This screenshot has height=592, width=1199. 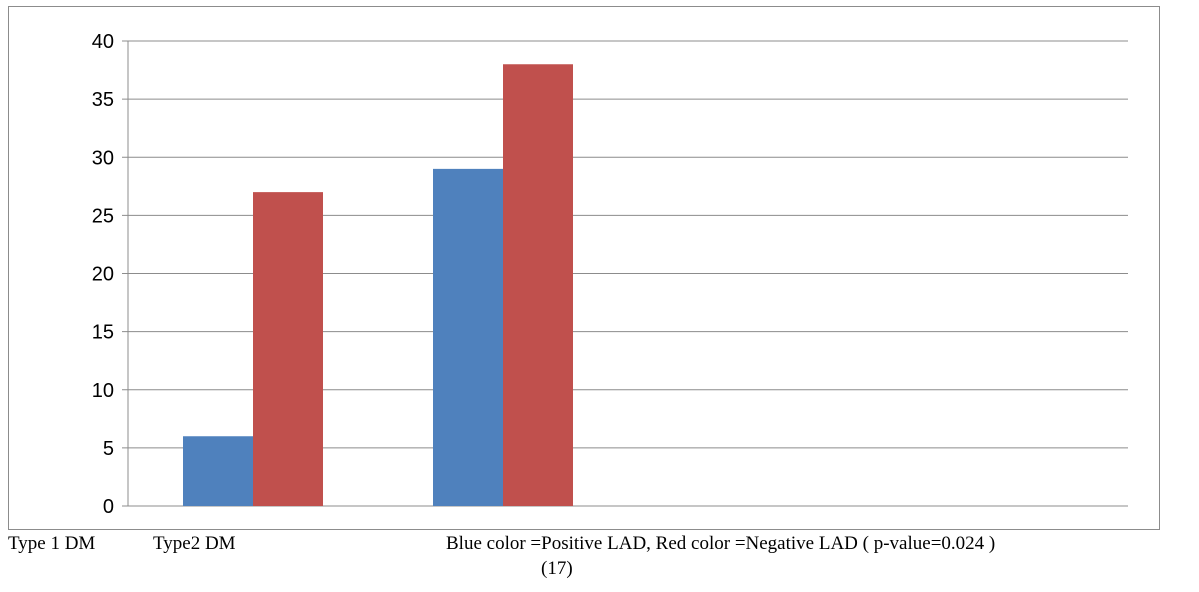 I want to click on reference-label: (17), so click(x=557, y=568).